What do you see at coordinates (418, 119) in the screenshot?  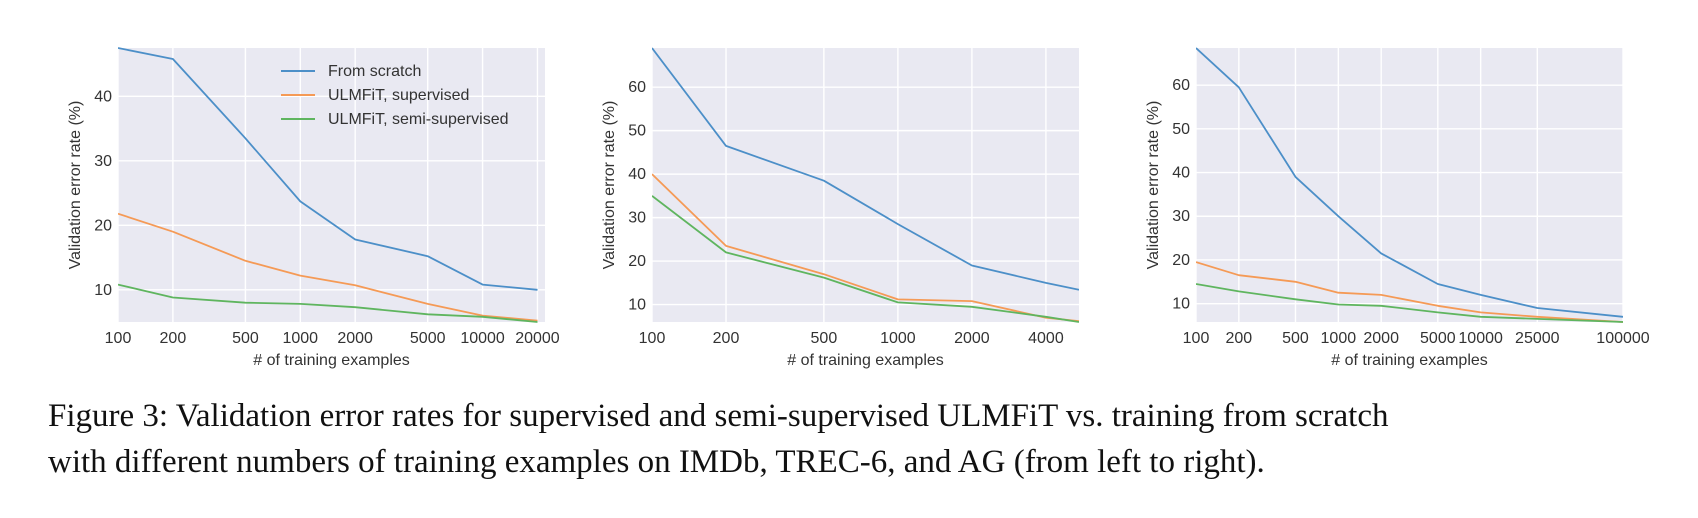 I see `legend-label-ulmfit-semi-supervised: ULMFiT, semi-supervised` at bounding box center [418, 119].